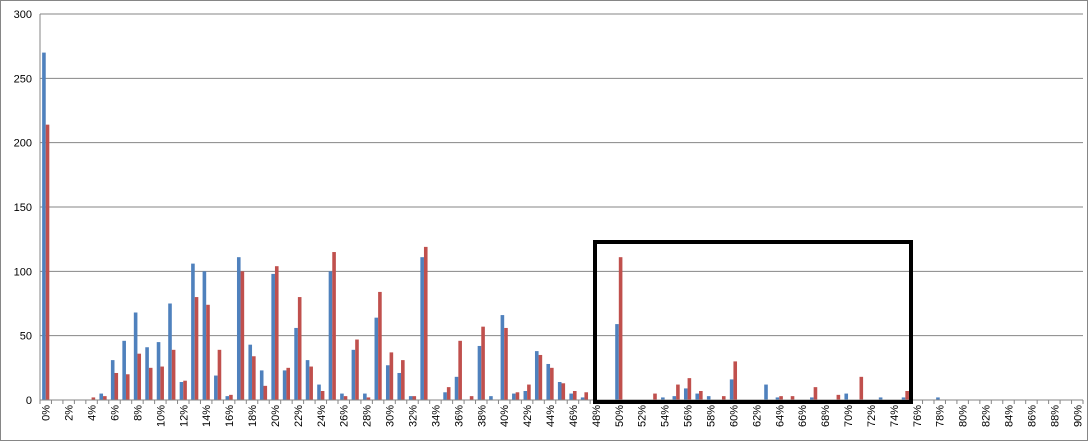 This screenshot has height=446, width=1088. What do you see at coordinates (414, 416) in the screenshot?
I see `x-tick-label: 32%` at bounding box center [414, 416].